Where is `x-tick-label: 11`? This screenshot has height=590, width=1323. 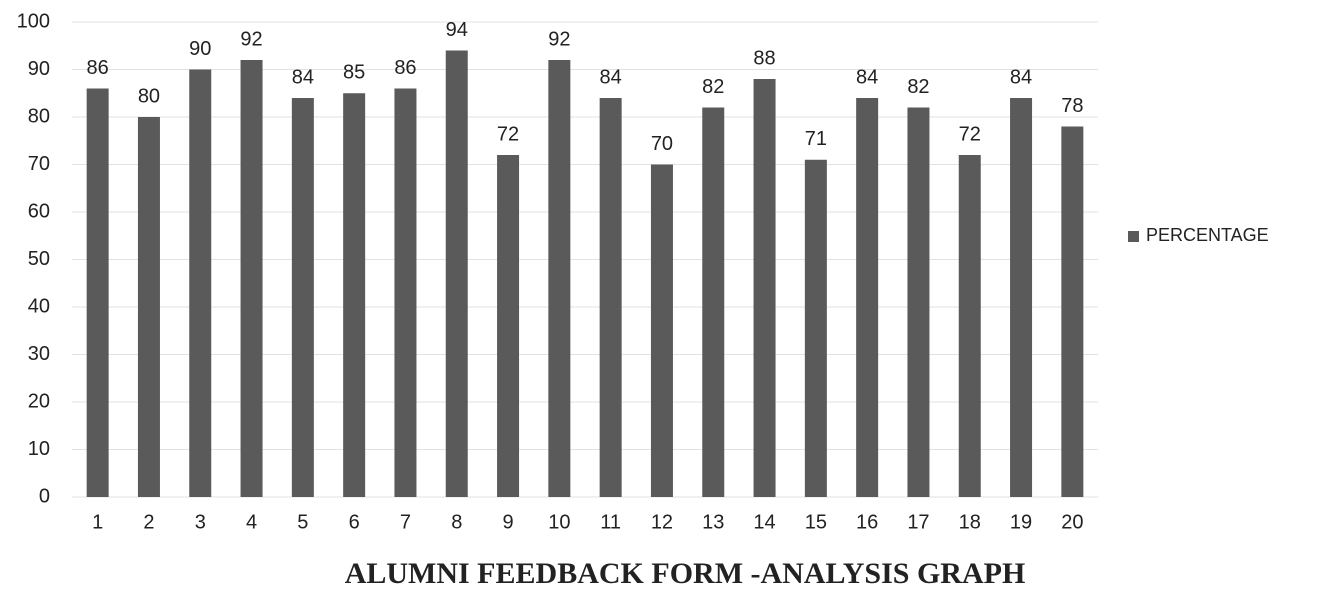
x-tick-label: 11 is located at coordinates (610, 522).